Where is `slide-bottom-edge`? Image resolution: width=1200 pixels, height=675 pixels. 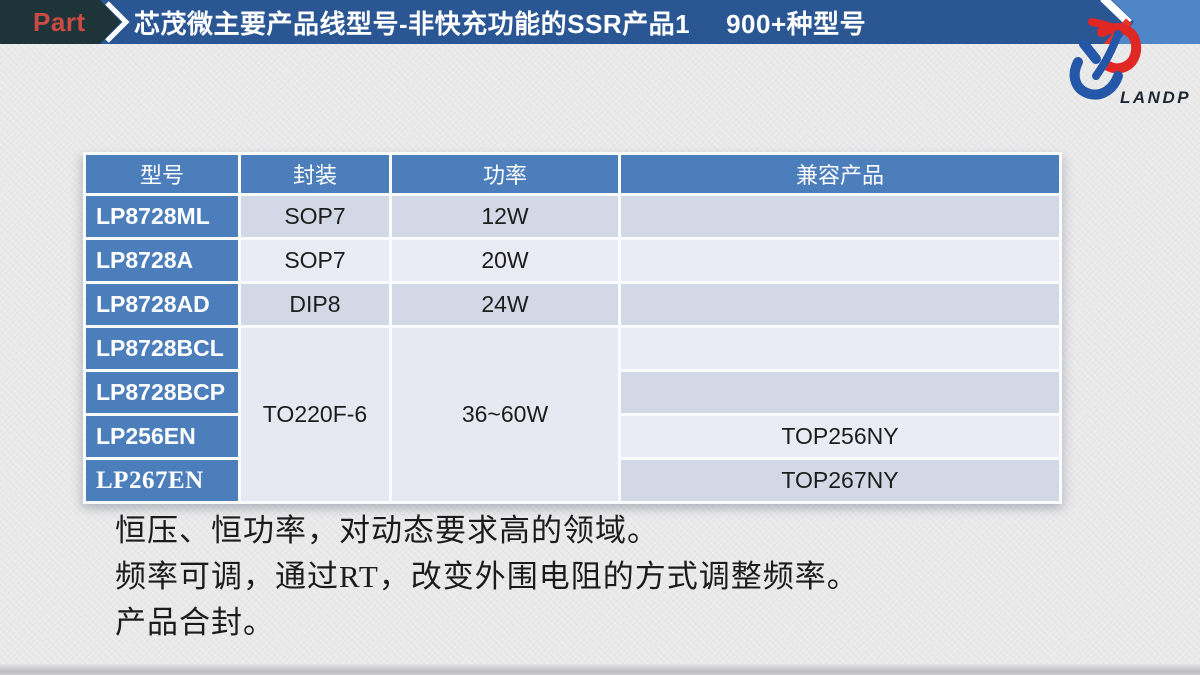
slide-bottom-edge is located at coordinates (600, 669).